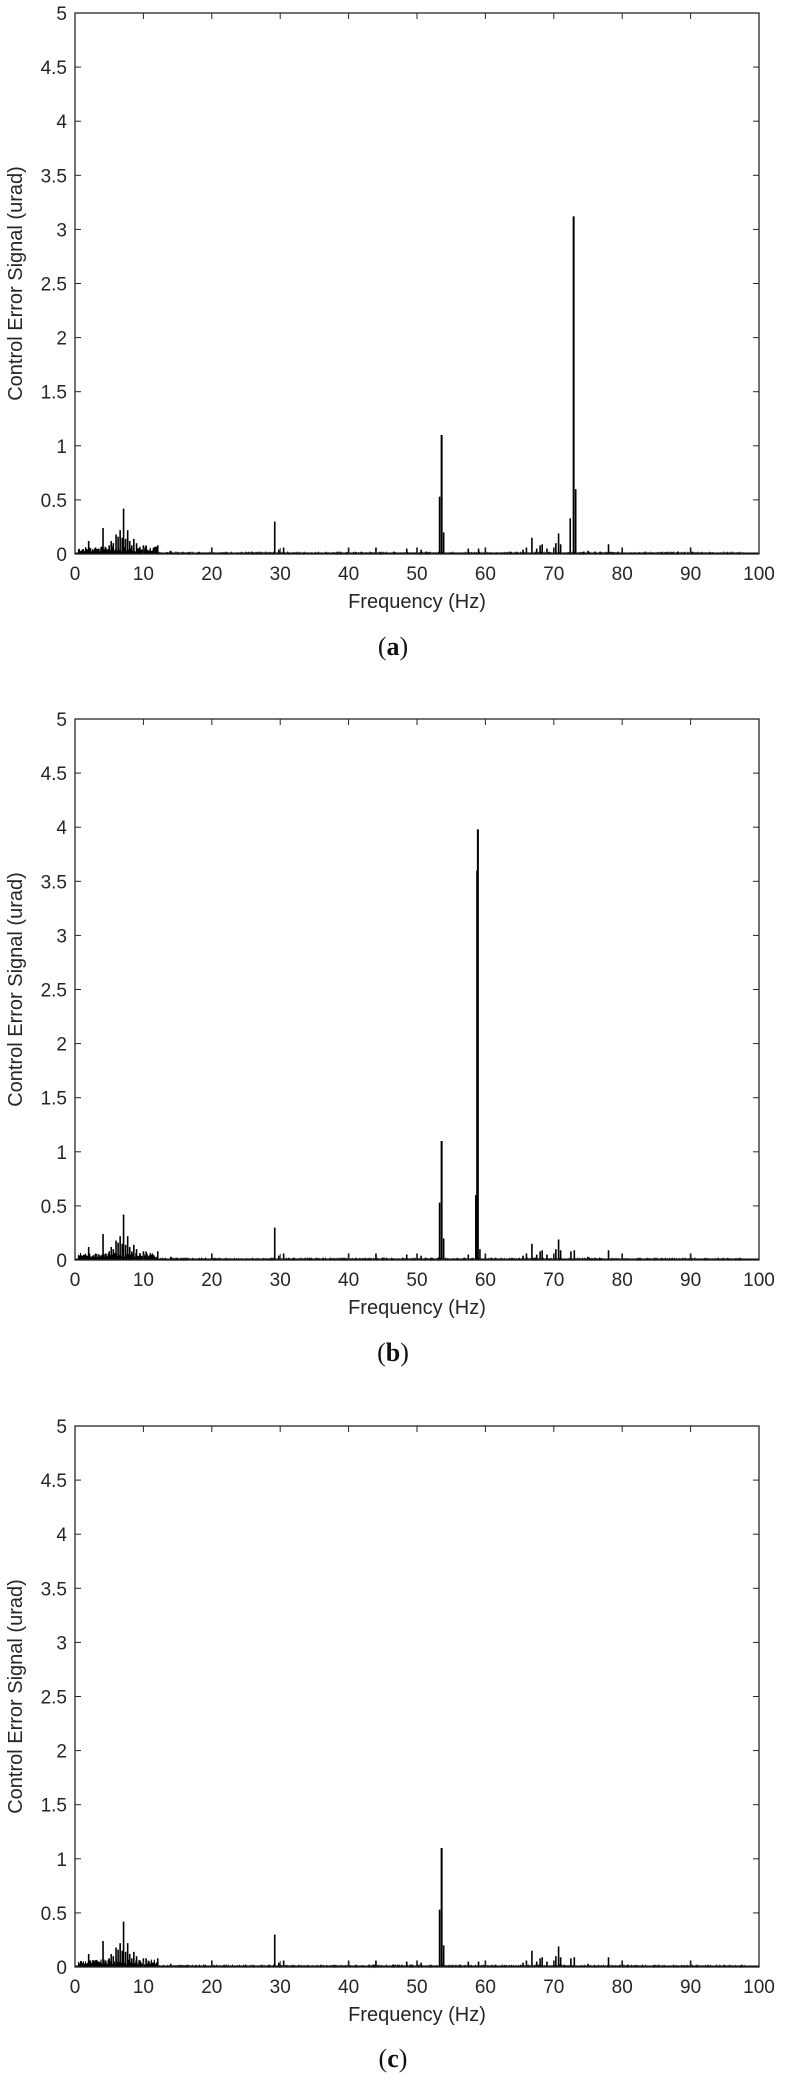 The image size is (786, 2089). I want to click on caption-a: (a), so click(393, 646).